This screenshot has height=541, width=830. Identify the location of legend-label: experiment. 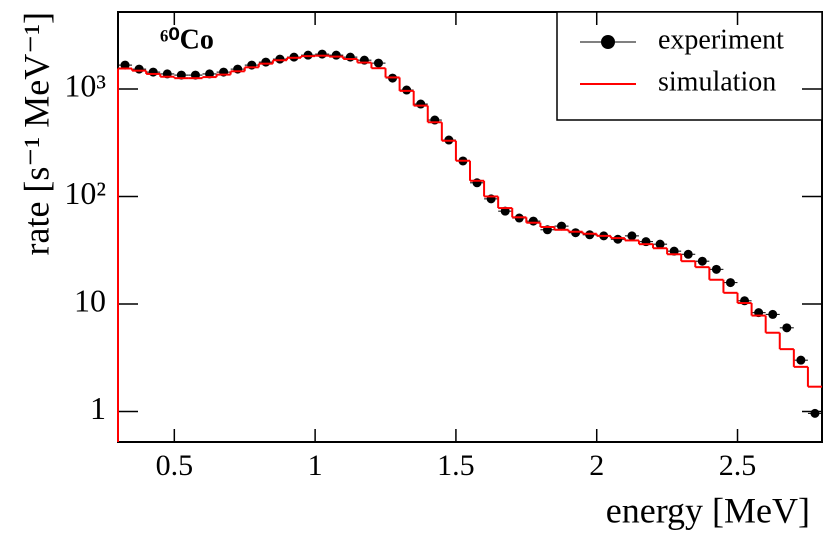
(721, 39).